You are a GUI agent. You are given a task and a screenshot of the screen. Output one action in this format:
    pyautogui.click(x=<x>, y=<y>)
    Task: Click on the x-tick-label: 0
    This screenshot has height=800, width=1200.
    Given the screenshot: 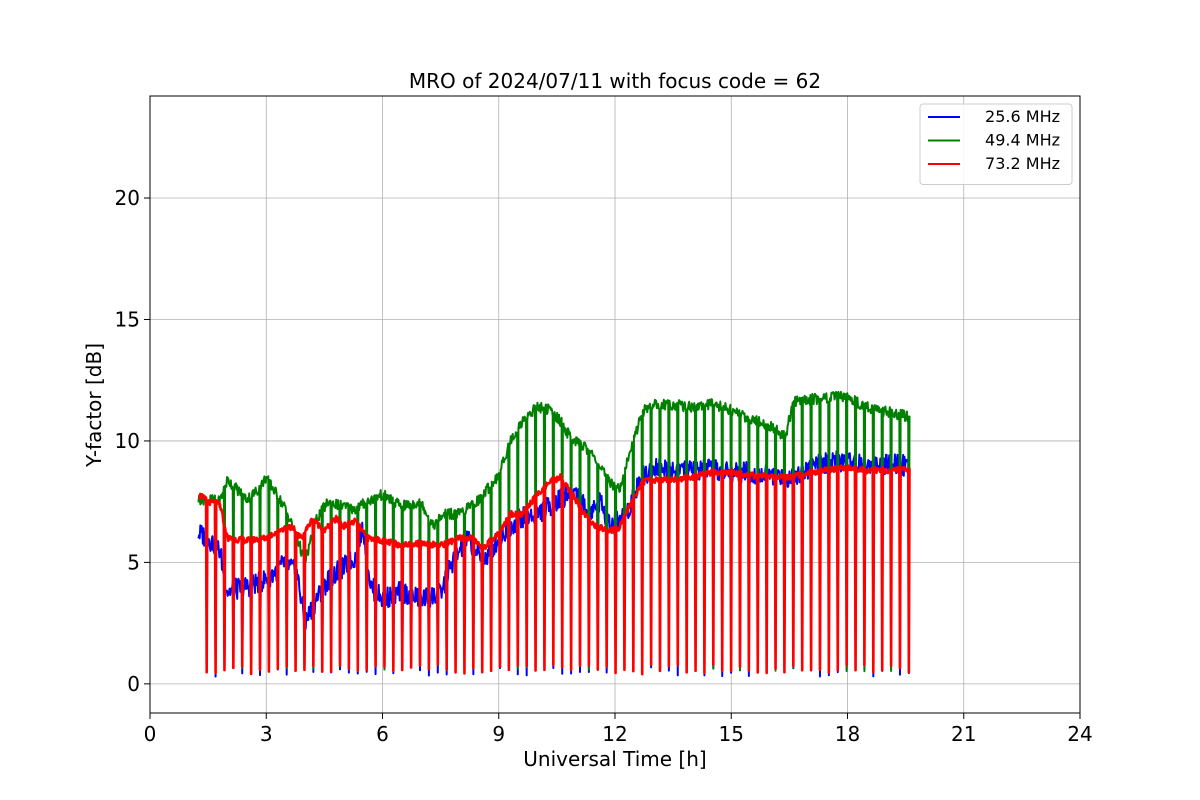 What is the action you would take?
    pyautogui.click(x=150, y=734)
    